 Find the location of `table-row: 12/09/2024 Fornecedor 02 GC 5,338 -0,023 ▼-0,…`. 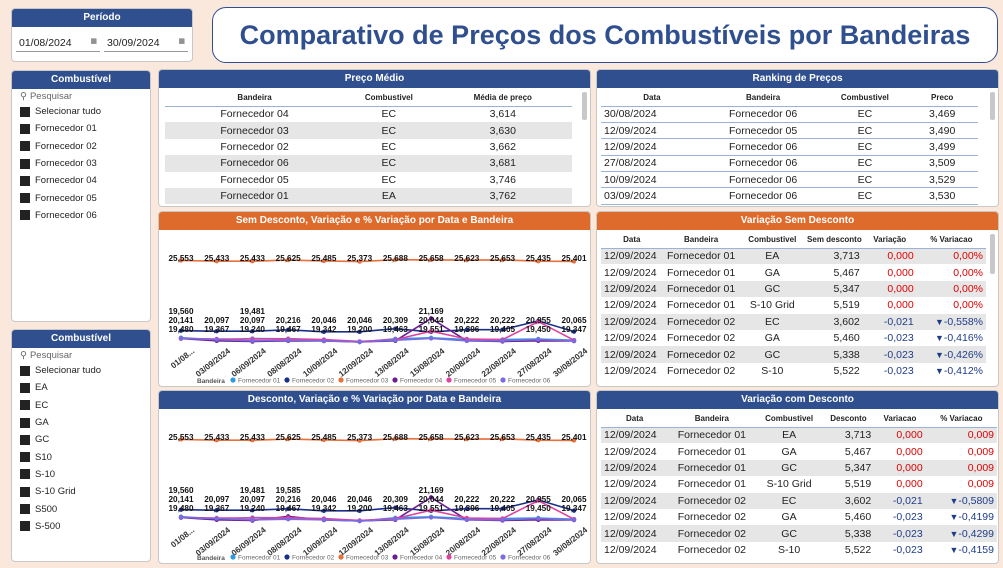

table-row: 12/09/2024 Fornecedor 02 GC 5,338 -0,023 ▼-0,… is located at coordinates (793, 354).